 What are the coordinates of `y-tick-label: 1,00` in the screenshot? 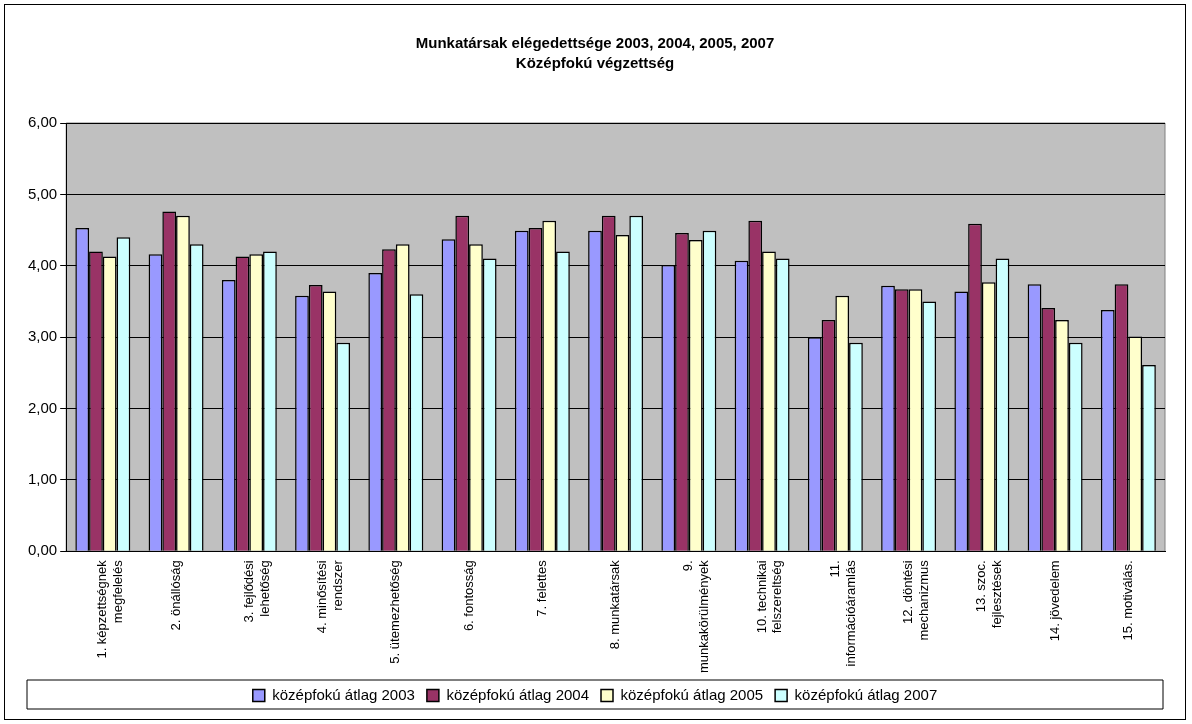 It's located at (42, 479).